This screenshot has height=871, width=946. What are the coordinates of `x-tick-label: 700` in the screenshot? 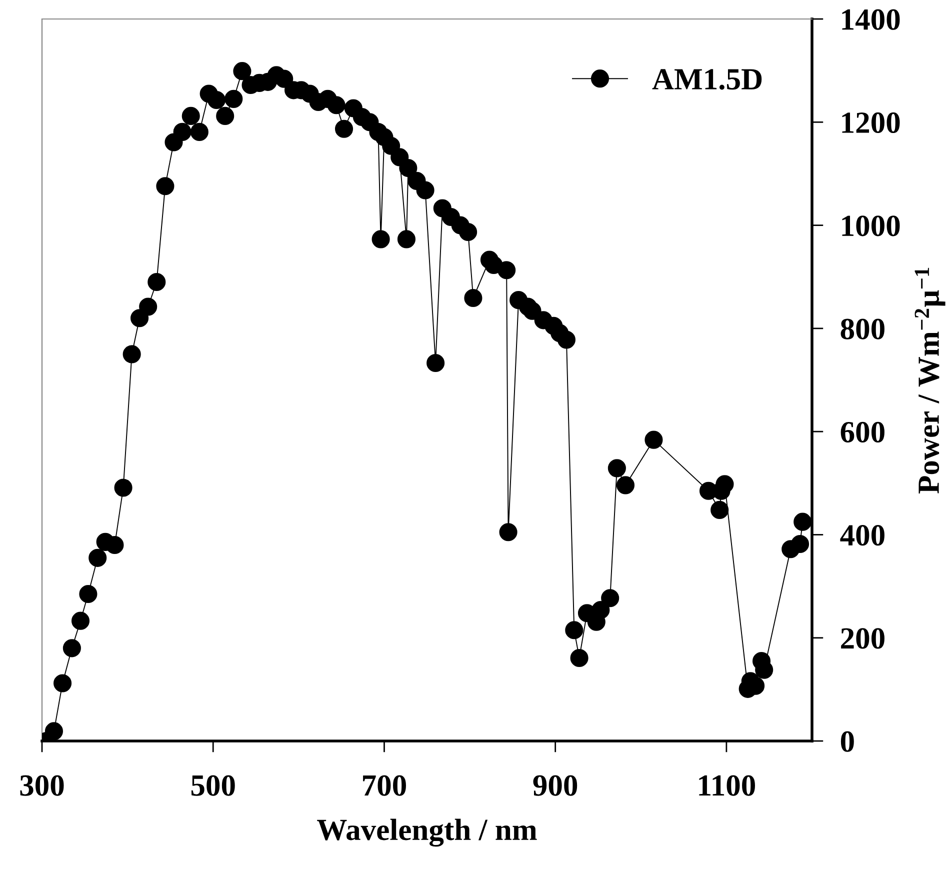 It's located at (384, 785).